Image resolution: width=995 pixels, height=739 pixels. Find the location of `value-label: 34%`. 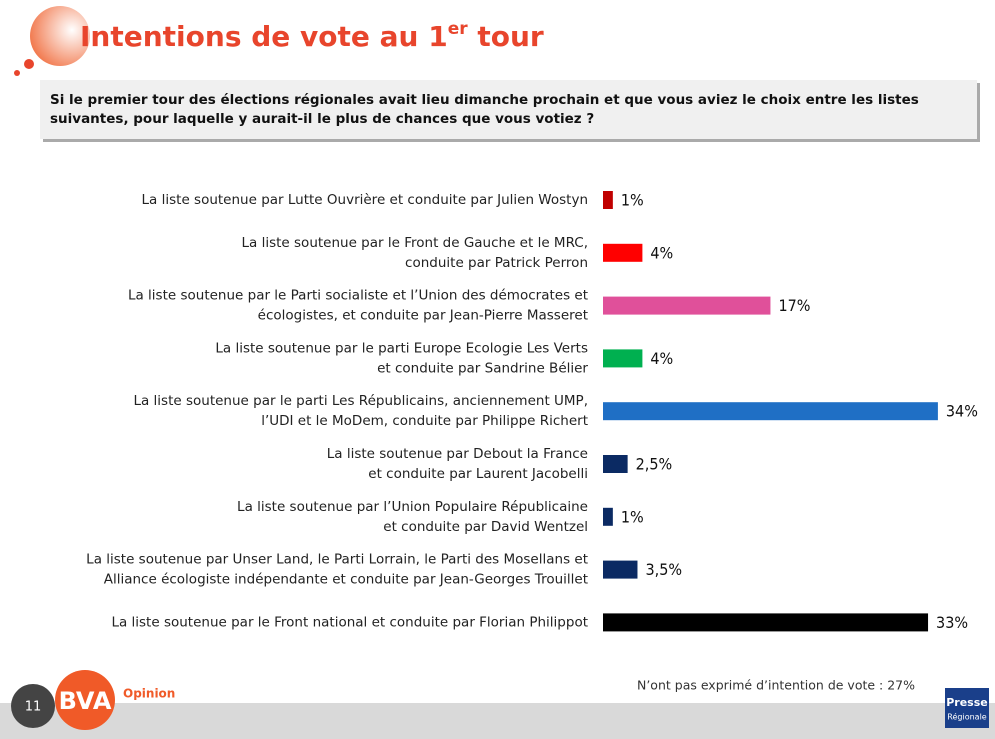

value-label: 34% is located at coordinates (962, 411).